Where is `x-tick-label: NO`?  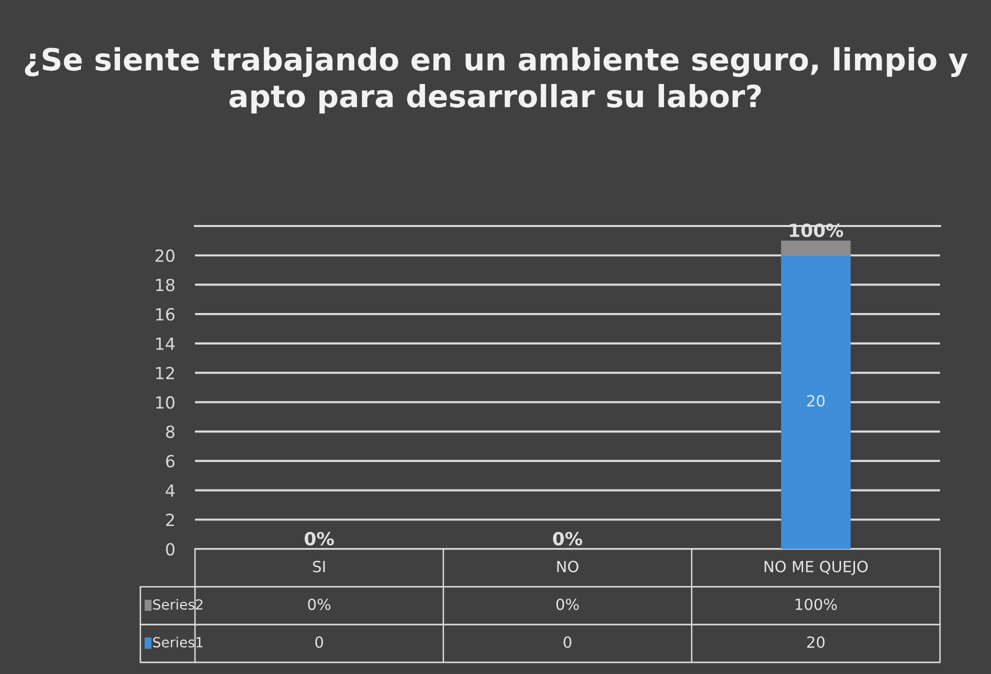
x-tick-label: NO is located at coordinates (567, 566).